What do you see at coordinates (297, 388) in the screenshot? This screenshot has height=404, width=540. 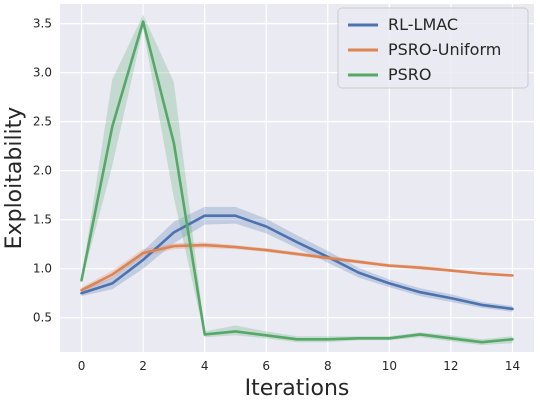 I see `x-axis-label: Iterations` at bounding box center [297, 388].